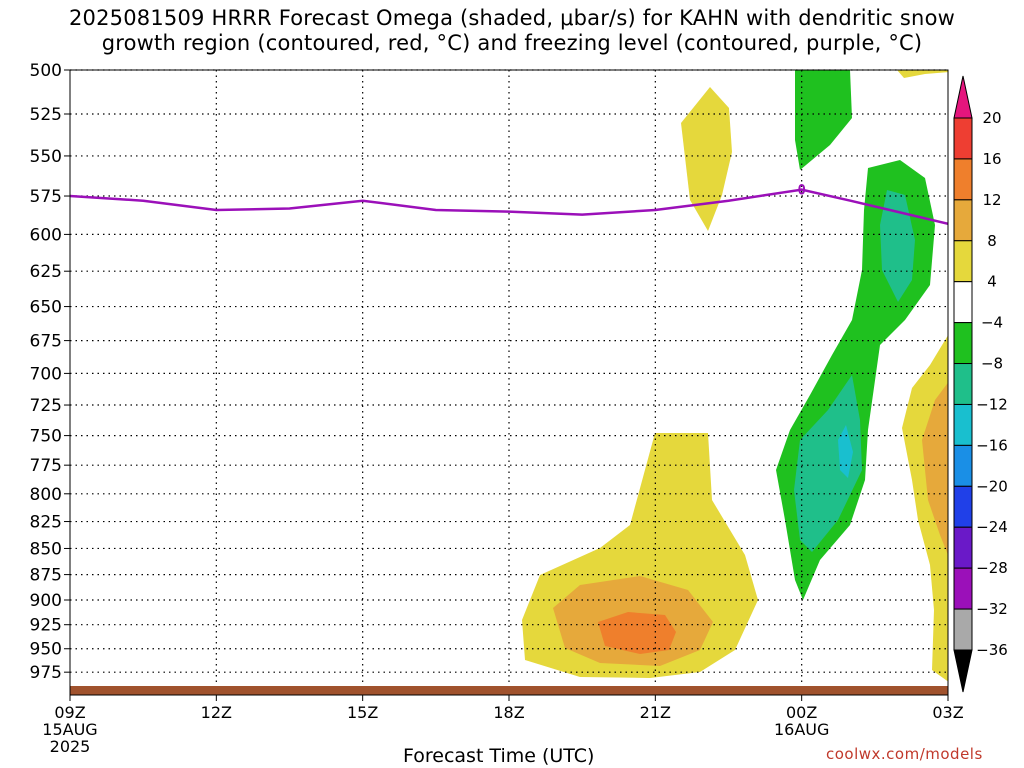 The height and width of the screenshot is (768, 1024). What do you see at coordinates (46, 673) in the screenshot?
I see `y-tick-label: 975` at bounding box center [46, 673].